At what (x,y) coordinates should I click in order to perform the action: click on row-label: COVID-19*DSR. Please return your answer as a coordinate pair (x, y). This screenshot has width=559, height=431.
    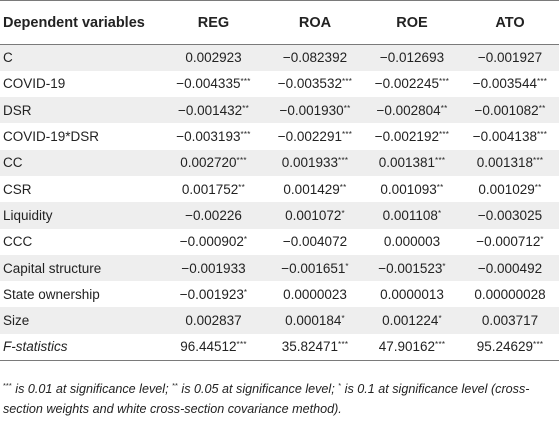
    Looking at the image, I should click on (51, 137).